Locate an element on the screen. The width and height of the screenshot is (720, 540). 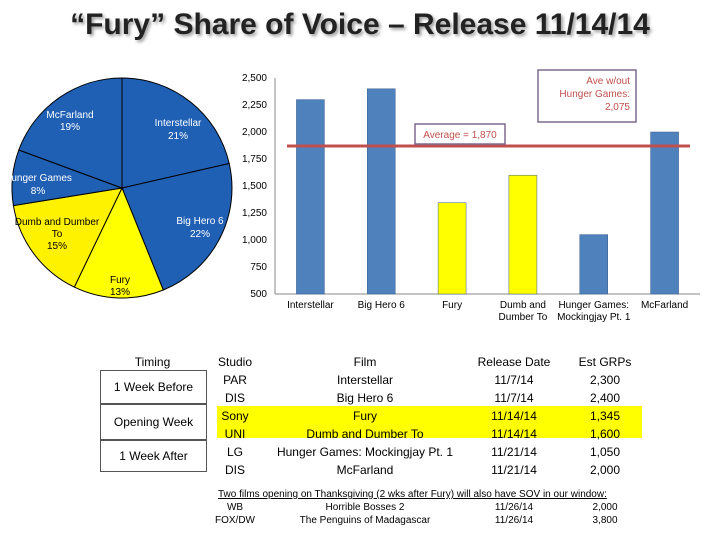
table-cell-film: Hunger Games: Mockingjay Pt. 1 is located at coordinates (365, 452).